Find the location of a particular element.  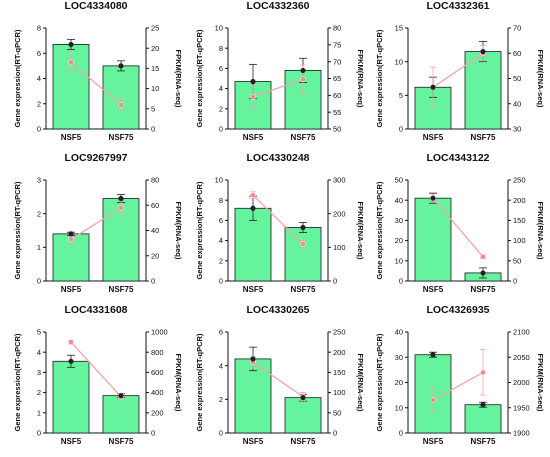

chart-title: LOC4332360 is located at coordinates (278, 6).